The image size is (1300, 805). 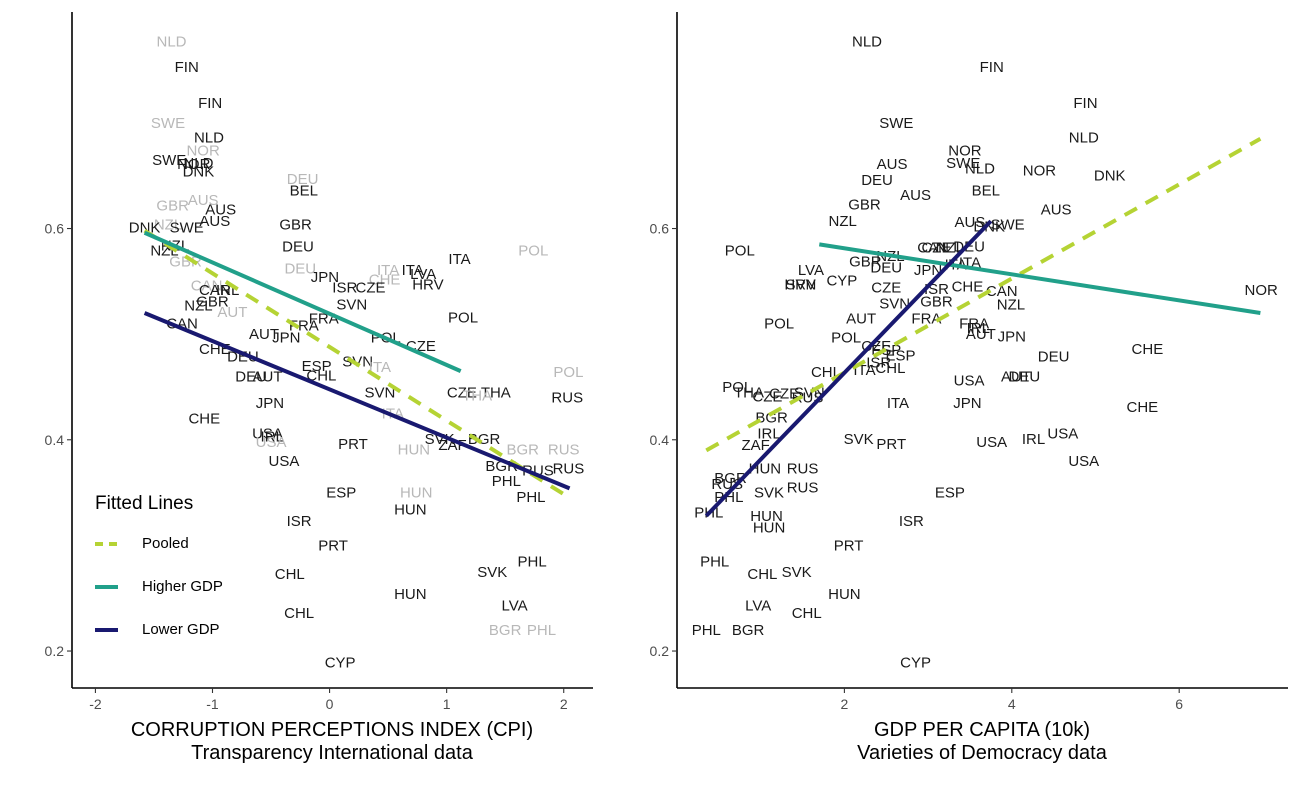 What do you see at coordinates (332, 753) in the screenshot?
I see `x-axis-subtitle-left: Transparency International data` at bounding box center [332, 753].